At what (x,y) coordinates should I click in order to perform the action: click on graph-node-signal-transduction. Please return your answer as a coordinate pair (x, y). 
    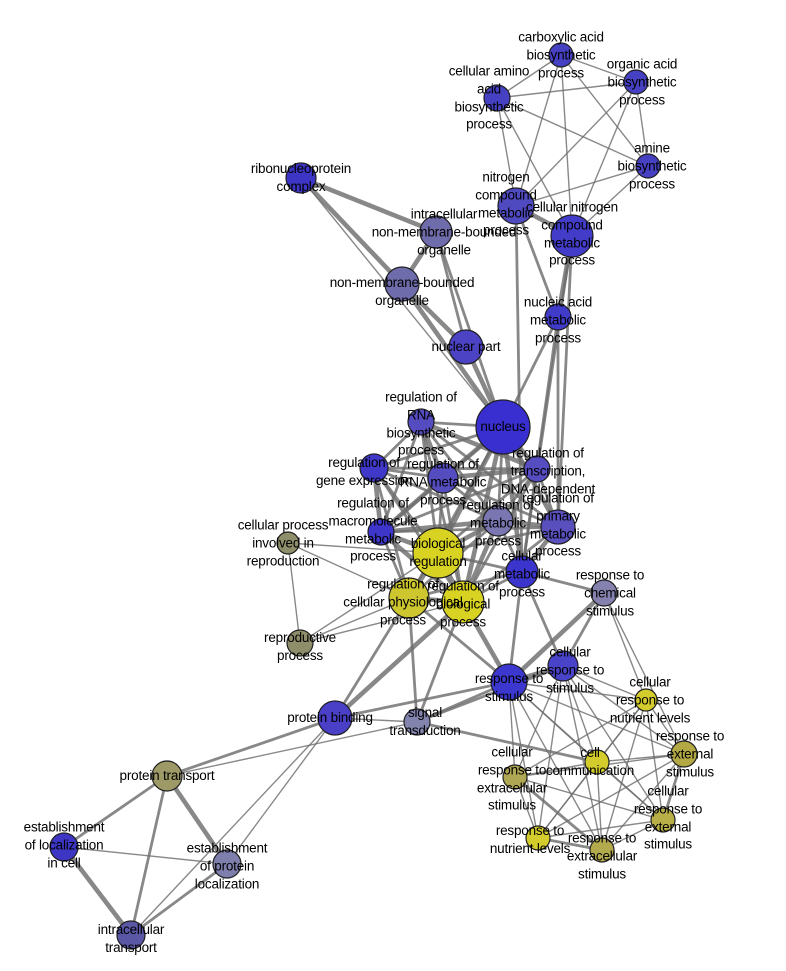
    Looking at the image, I should click on (417, 722).